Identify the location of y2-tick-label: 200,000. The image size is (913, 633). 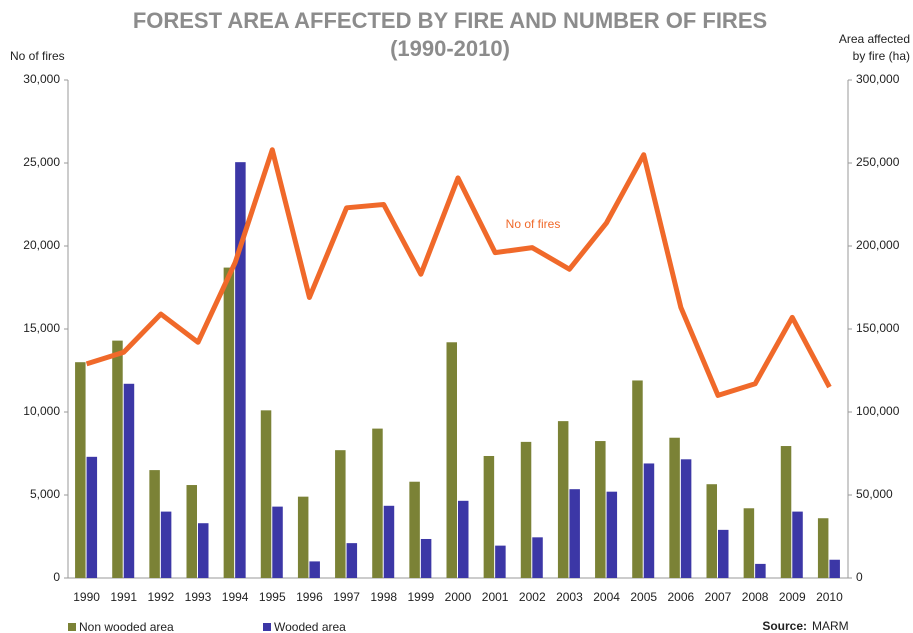
(878, 245).